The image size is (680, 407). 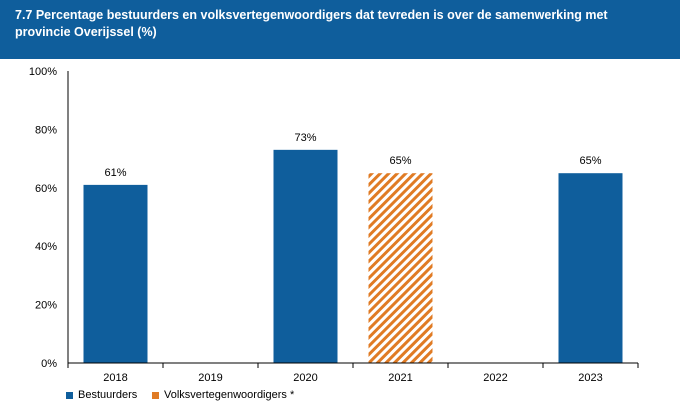 I want to click on data-label-2018: 61%, so click(x=115, y=173).